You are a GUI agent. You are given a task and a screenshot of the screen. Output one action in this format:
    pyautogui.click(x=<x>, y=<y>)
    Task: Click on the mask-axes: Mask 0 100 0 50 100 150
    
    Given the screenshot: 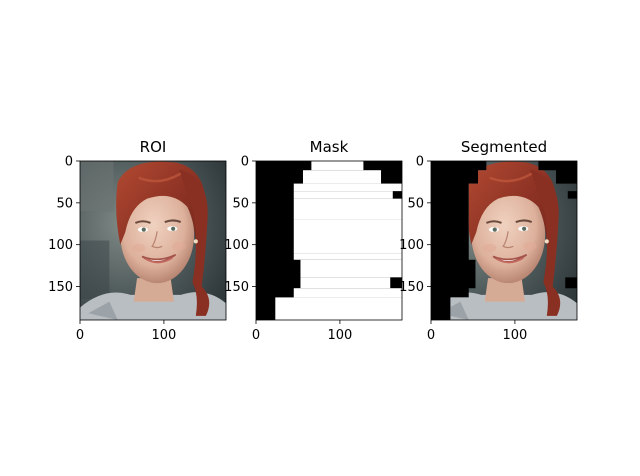 What is the action you would take?
    pyautogui.click(x=313, y=240)
    